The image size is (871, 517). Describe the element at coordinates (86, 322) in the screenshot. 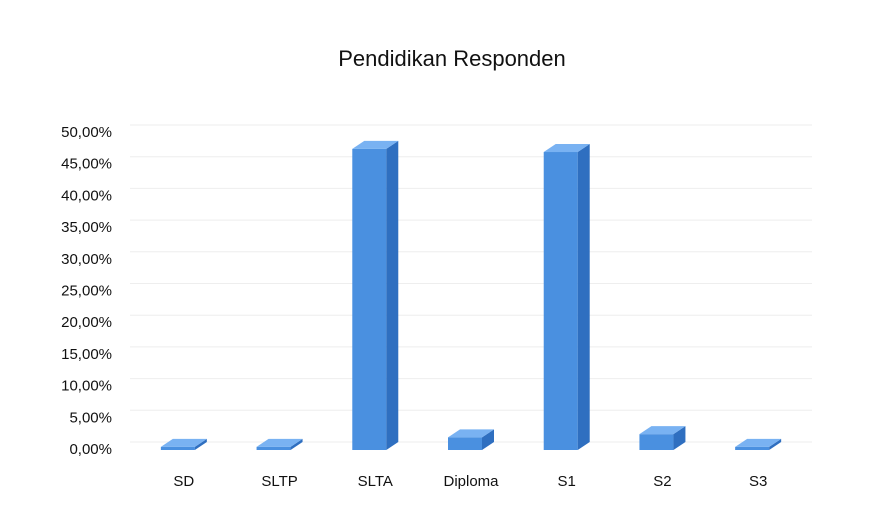

I see `y-tick-label: 20,00%` at that location.